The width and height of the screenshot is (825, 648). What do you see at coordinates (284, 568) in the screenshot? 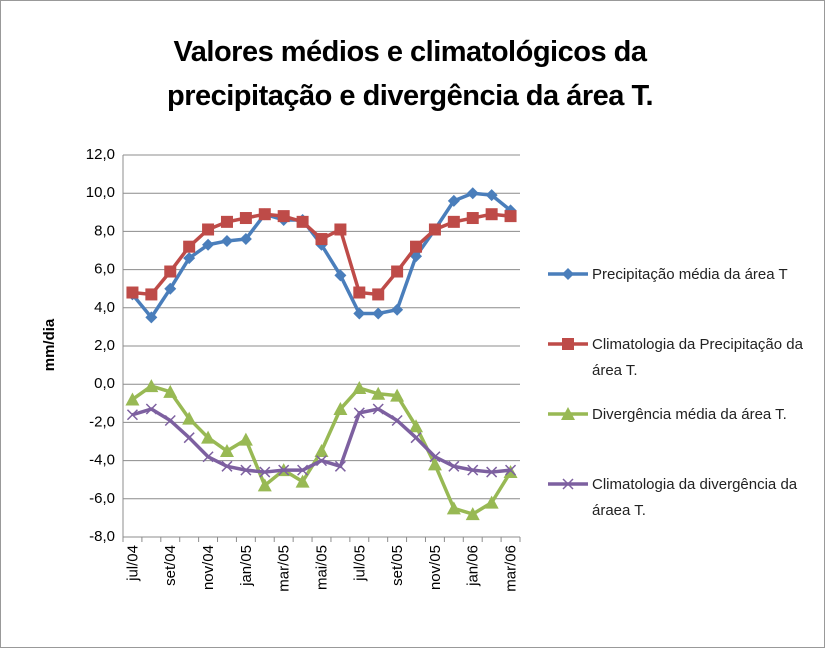
I see `x-tick-label: mar/05` at bounding box center [284, 568].